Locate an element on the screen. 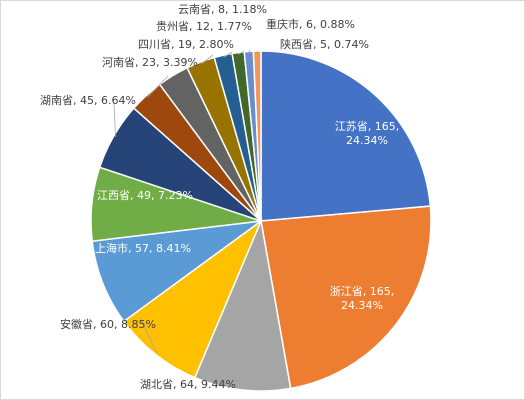  data-label-安徽省: 安徽省, 60, 8.85% is located at coordinates (108, 324).